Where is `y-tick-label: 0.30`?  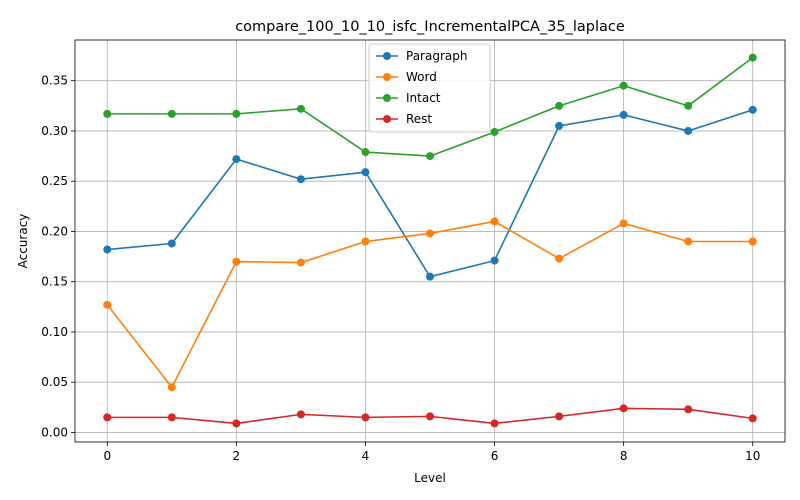
y-tick-label: 0.30 is located at coordinates (54, 131).